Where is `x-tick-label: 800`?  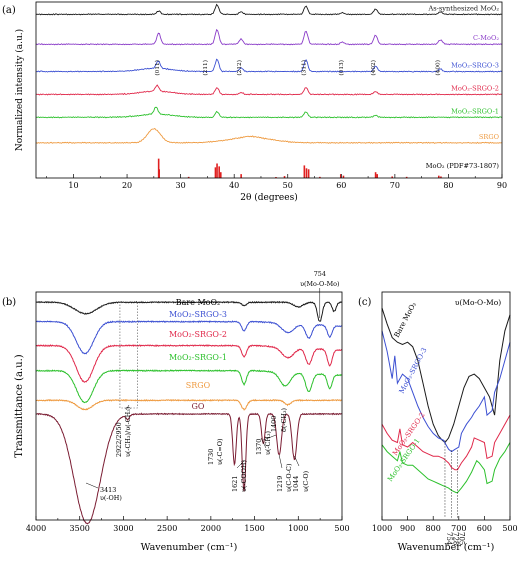 x-tick-label: 800 is located at coordinates (433, 528).